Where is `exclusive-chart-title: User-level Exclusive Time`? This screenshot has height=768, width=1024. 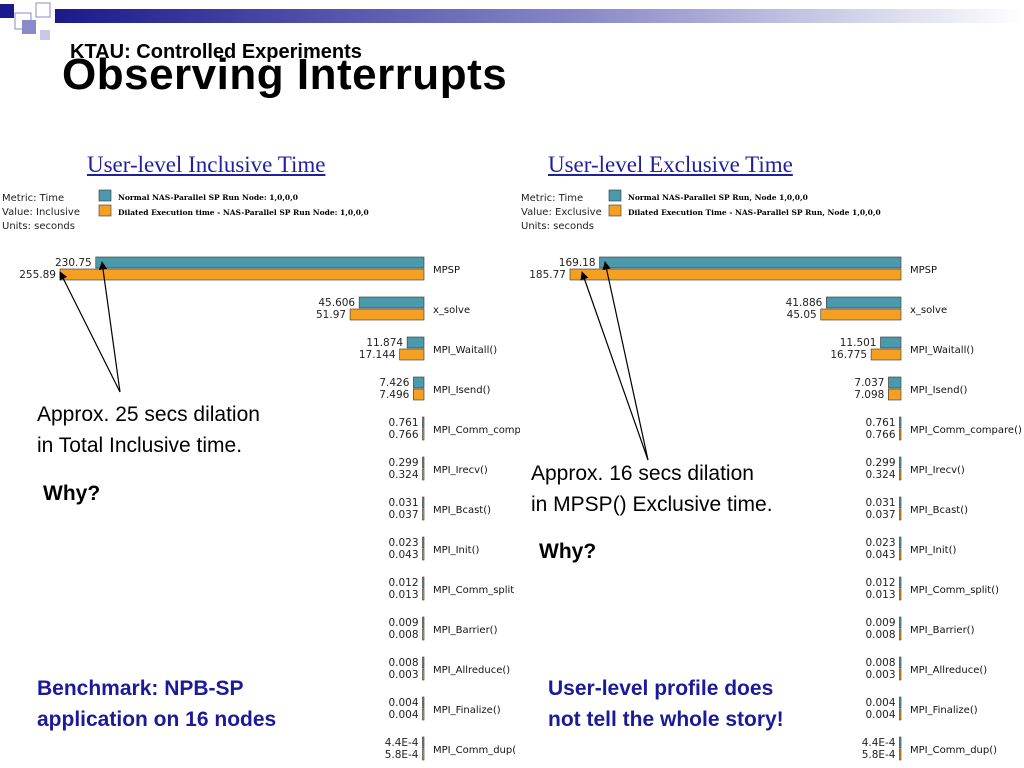
exclusive-chart-title: User-level Exclusive Time is located at coordinates (670, 164).